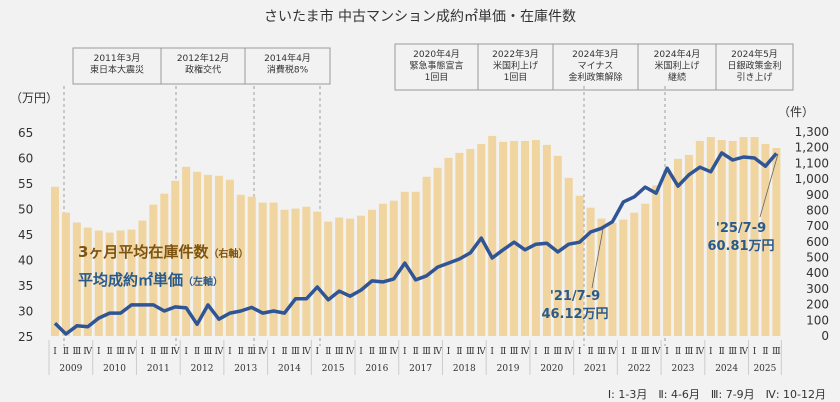 The width and height of the screenshot is (840, 402). What do you see at coordinates (420, 369) in the screenshot?
I see `year-label: 2017` at bounding box center [420, 369].